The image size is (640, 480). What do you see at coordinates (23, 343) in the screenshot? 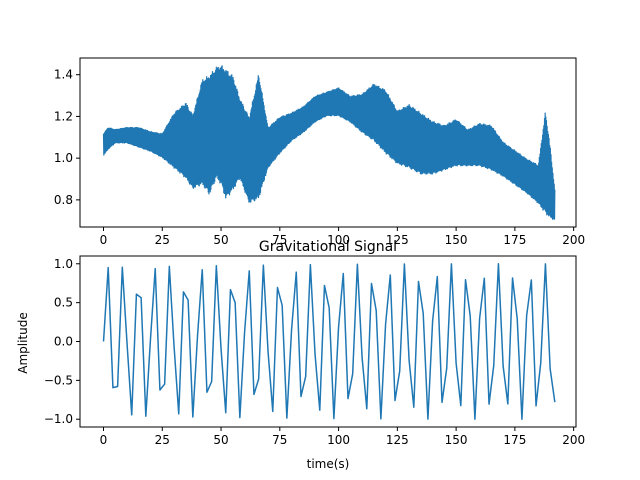
I see `bottom-y-axis-label: Amplitude` at bounding box center [23, 343].